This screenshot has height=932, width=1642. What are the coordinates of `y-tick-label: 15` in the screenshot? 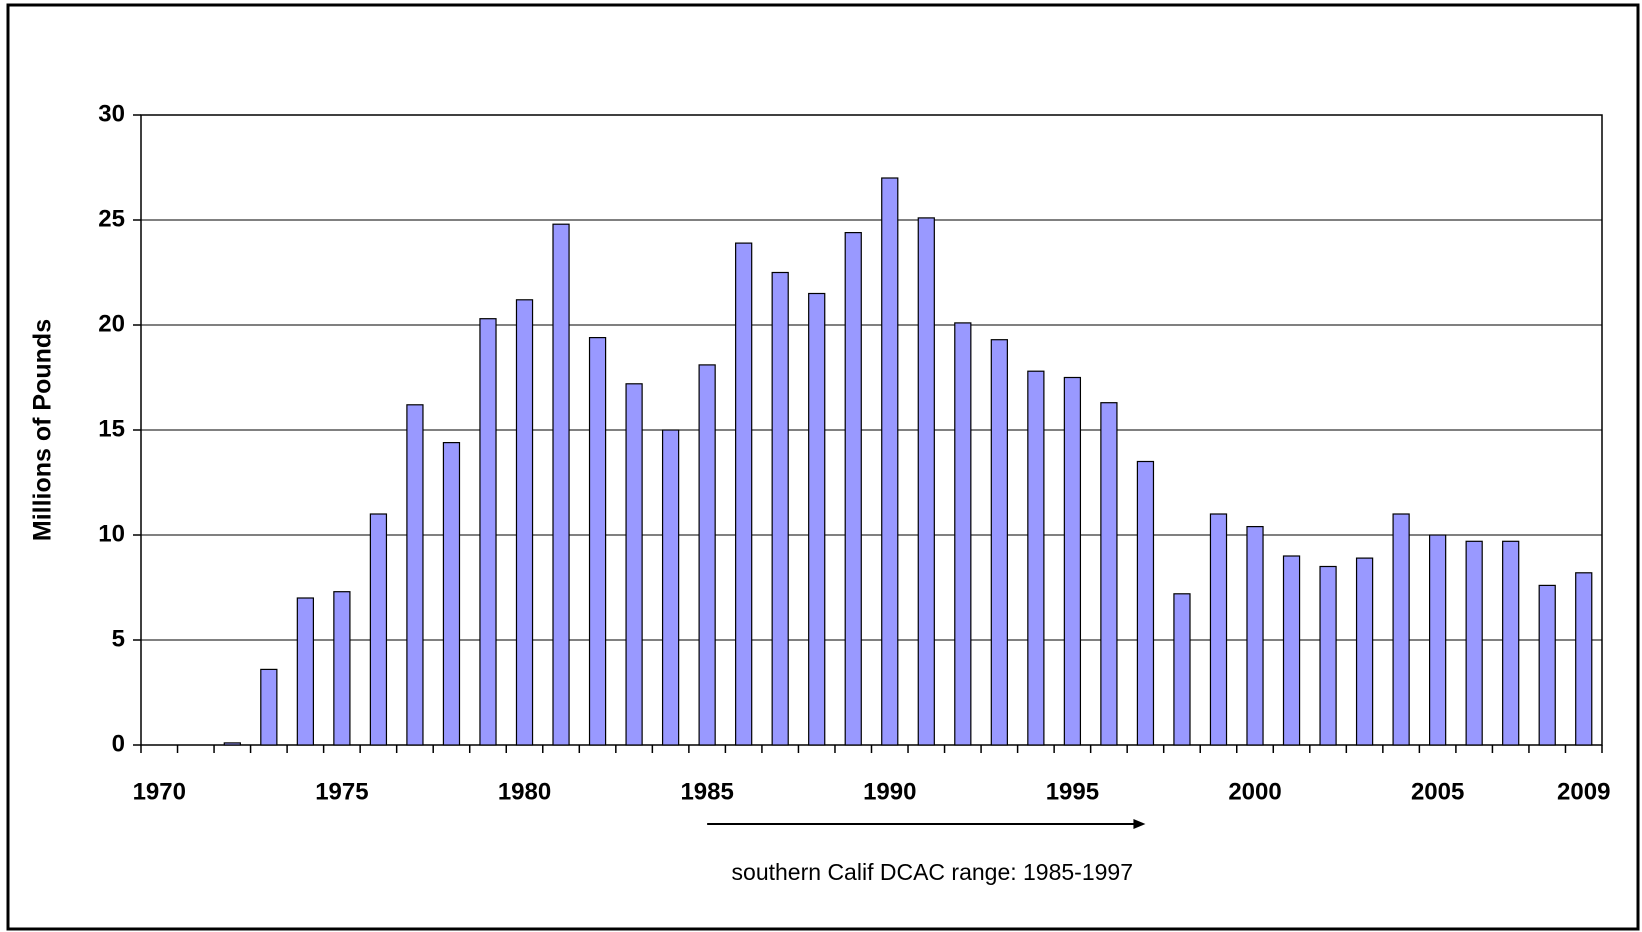 It's located at (111, 428).